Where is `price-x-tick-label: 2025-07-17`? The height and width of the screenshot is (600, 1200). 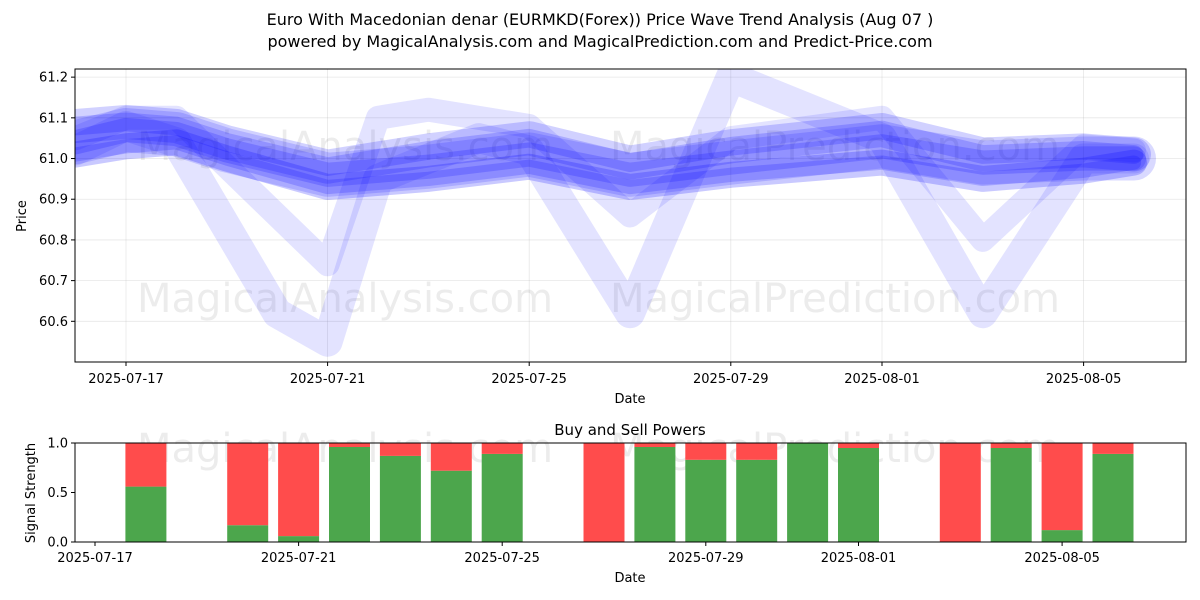
price-x-tick-label: 2025-07-17 is located at coordinates (126, 379).